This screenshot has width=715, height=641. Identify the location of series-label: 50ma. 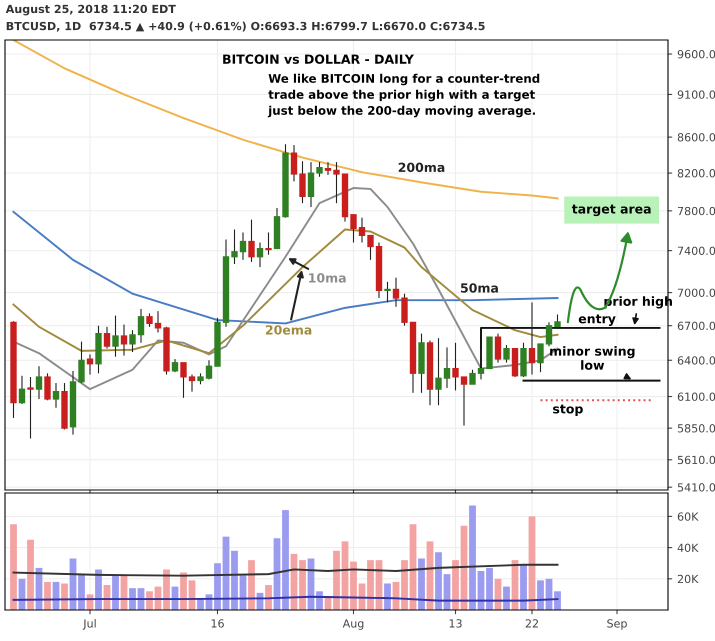
(479, 288).